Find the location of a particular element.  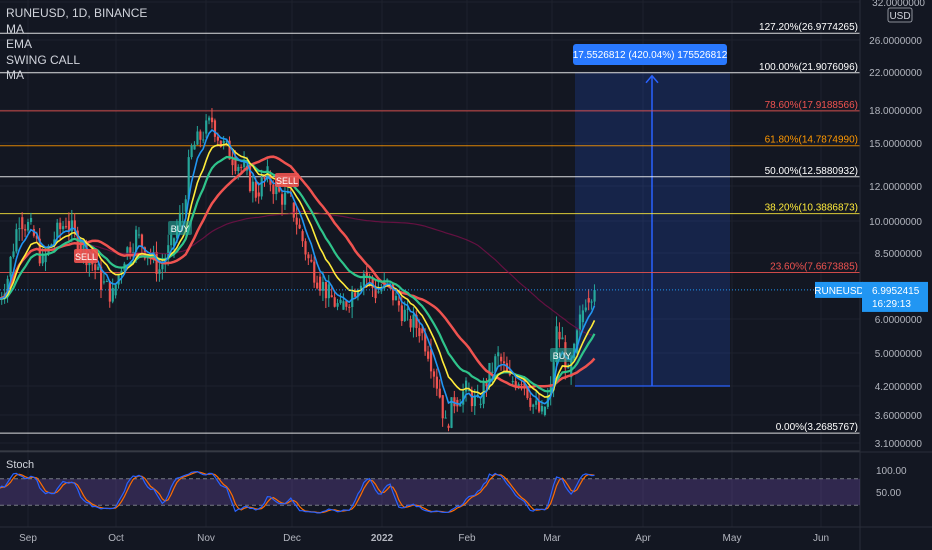

price-tick-label: 8.5000000 is located at coordinates (899, 254).